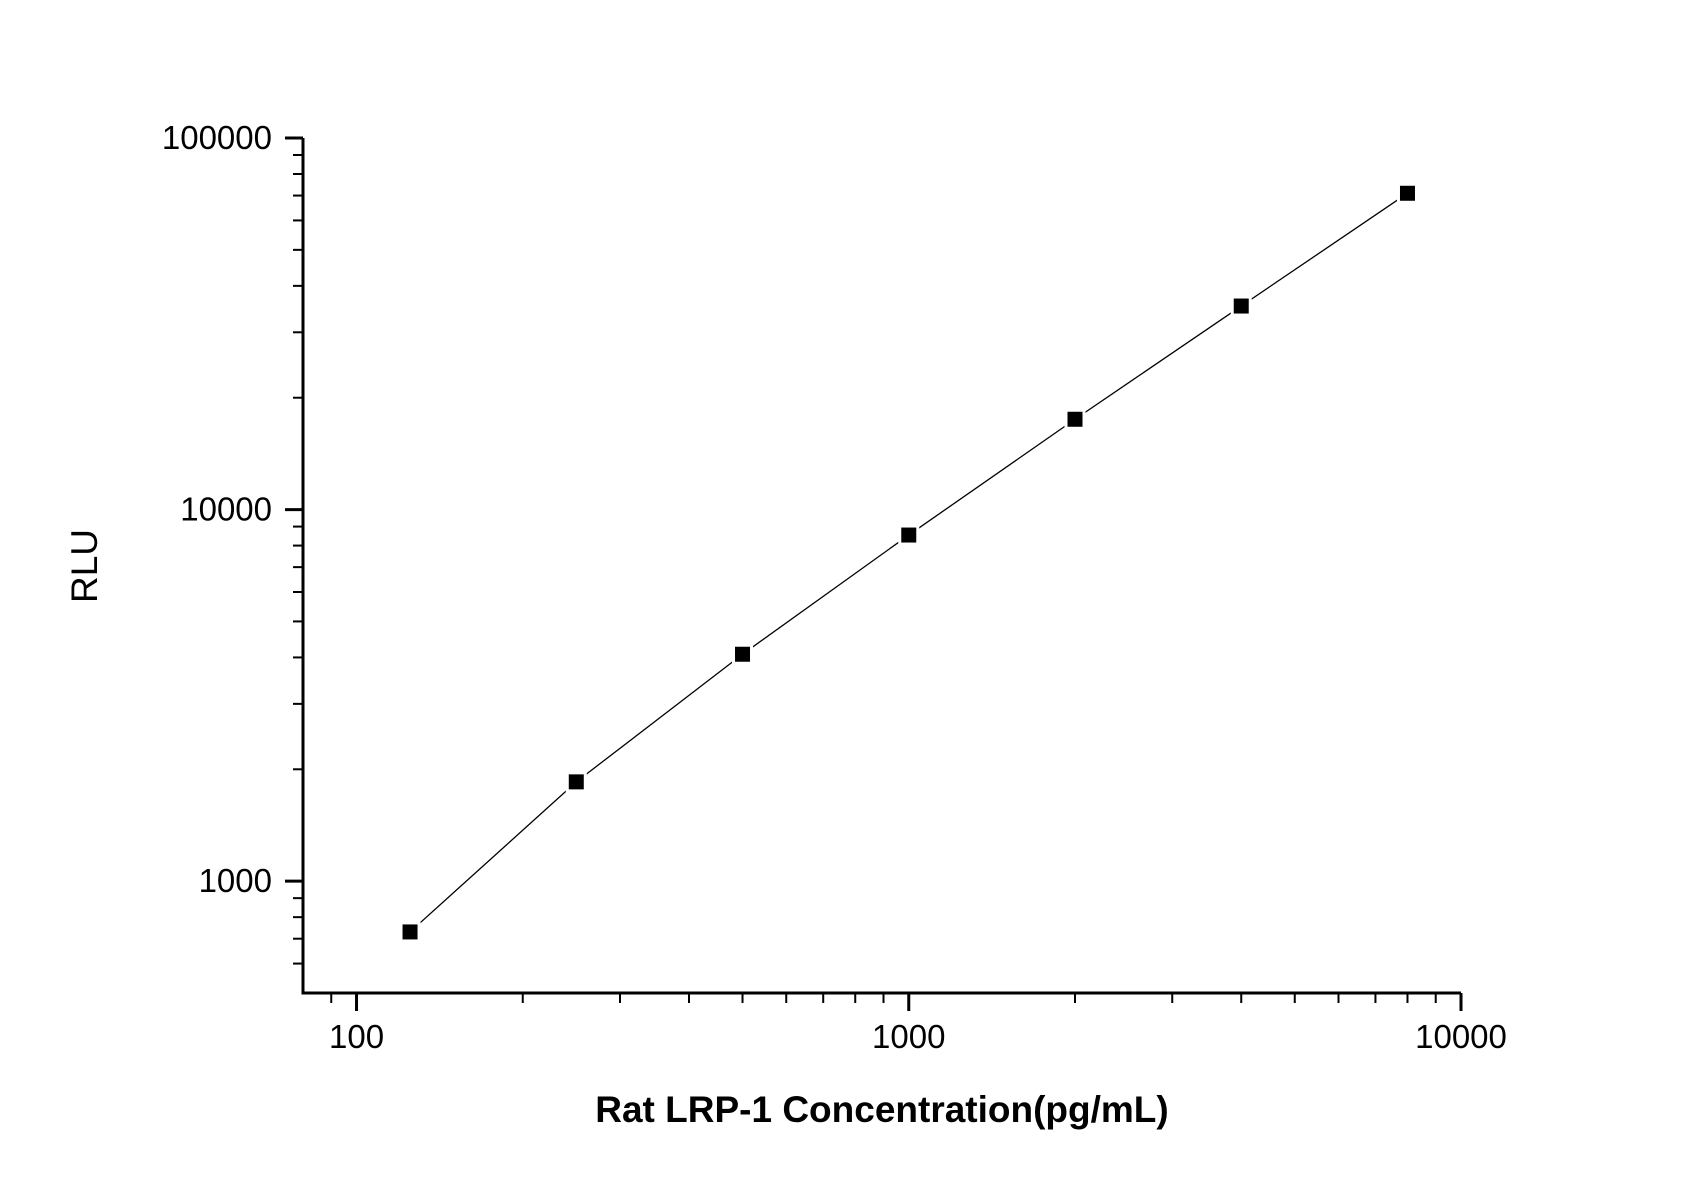 This screenshot has height=1189, width=1695. I want to click on x-axis-ticks: 100 1000 10000, so click(918, 1024).